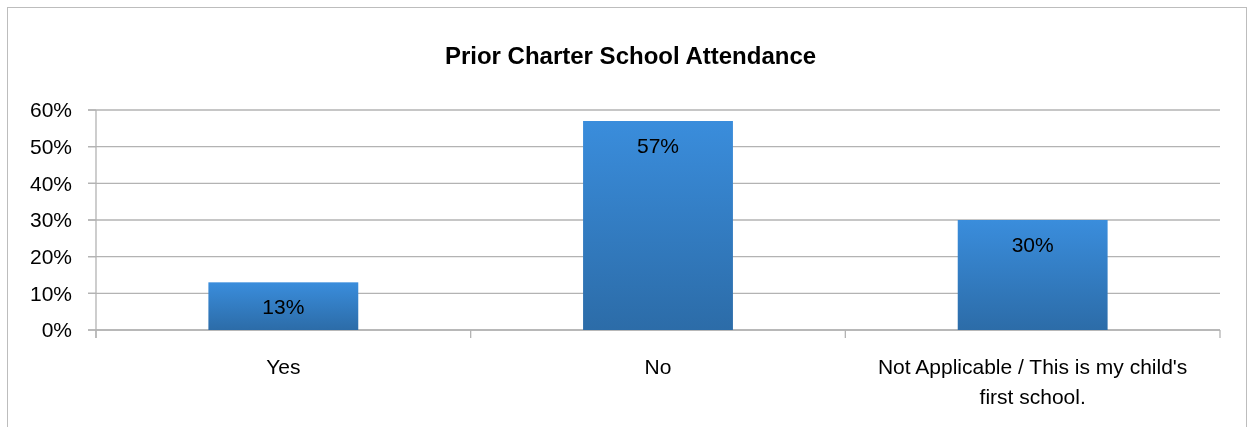 The height and width of the screenshot is (427, 1253). I want to click on x-tick-label: No, so click(658, 366).